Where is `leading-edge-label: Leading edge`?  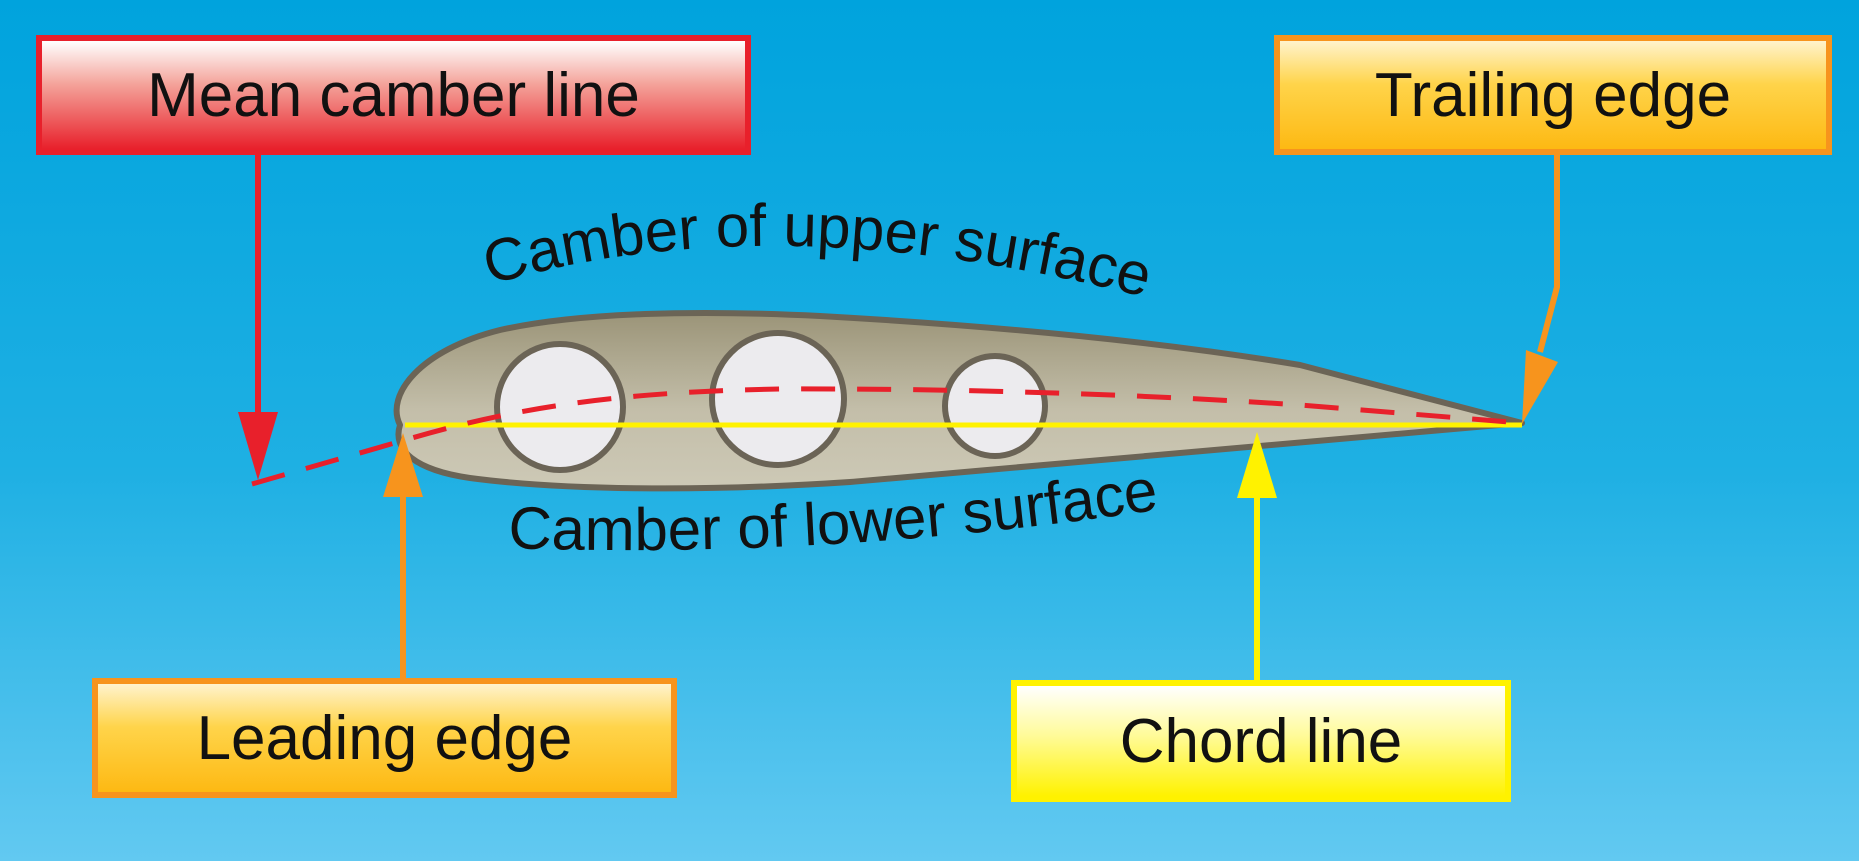 leading-edge-label: Leading edge is located at coordinates (384, 738).